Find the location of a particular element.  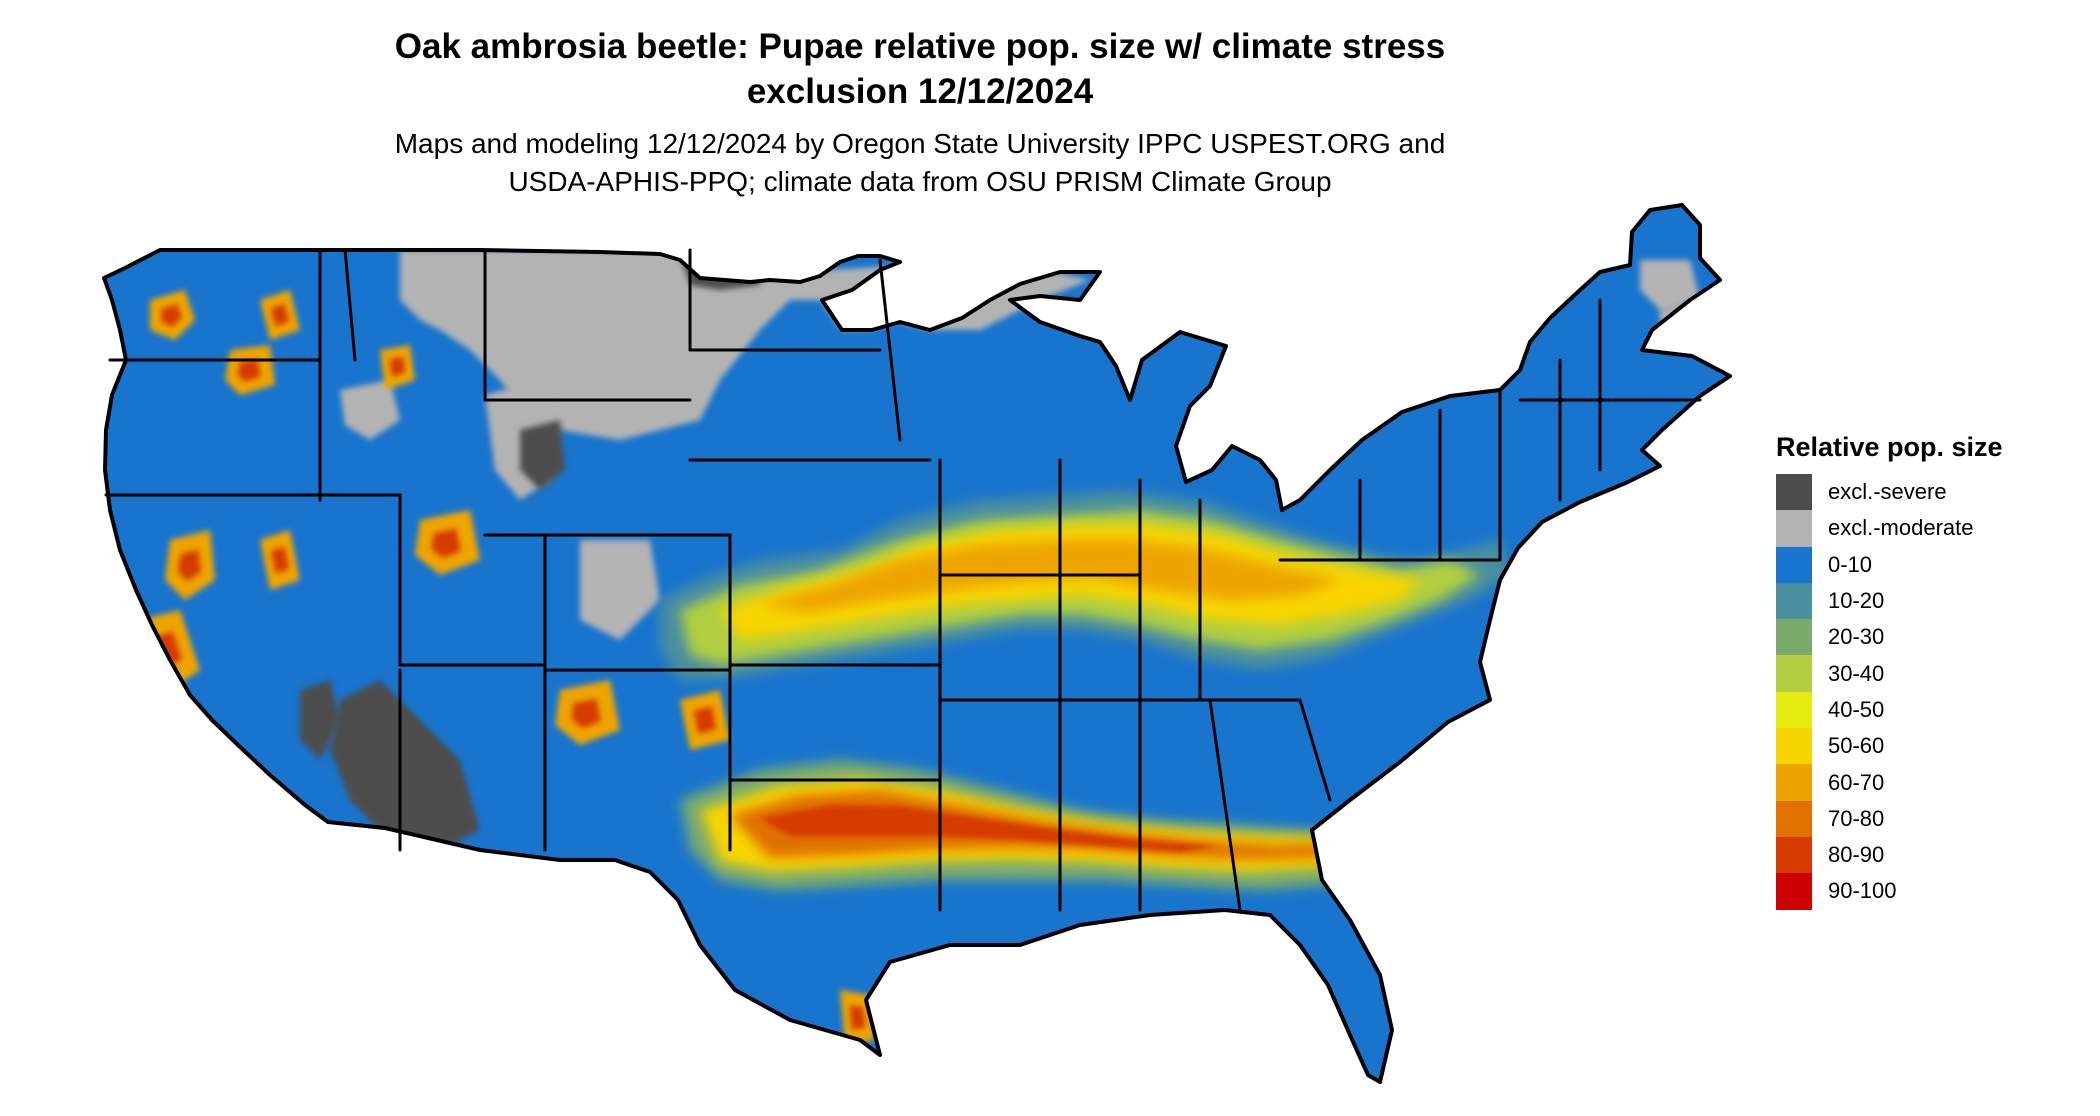

legend-label: 40-50 is located at coordinates (1856, 709).